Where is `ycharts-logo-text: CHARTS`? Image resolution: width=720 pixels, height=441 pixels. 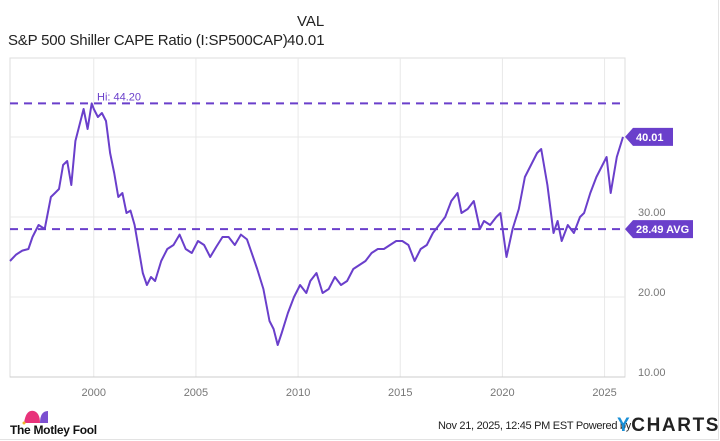 ycharts-logo-text: CHARTS is located at coordinates (675, 425).